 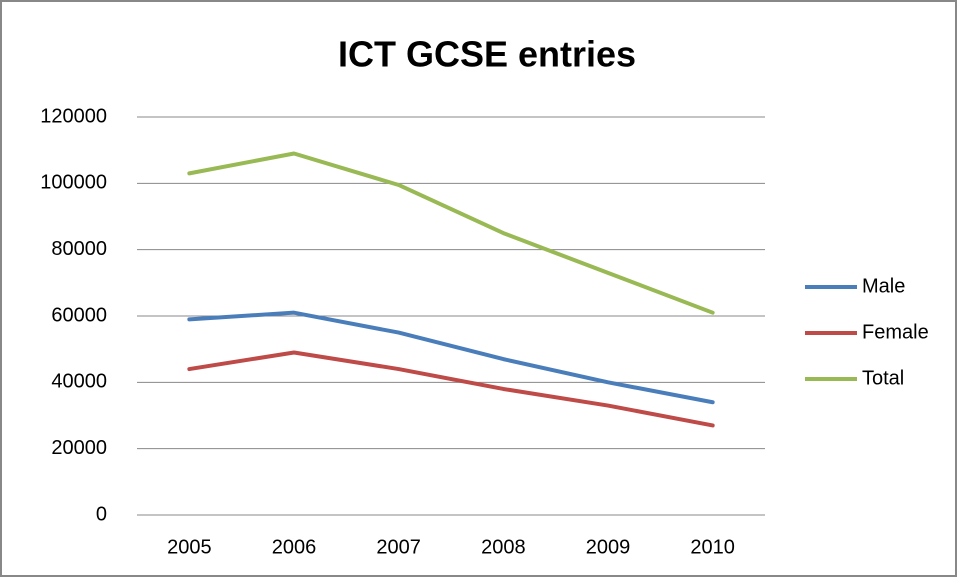 I want to click on x-tick-label: 2006, so click(x=294, y=547).